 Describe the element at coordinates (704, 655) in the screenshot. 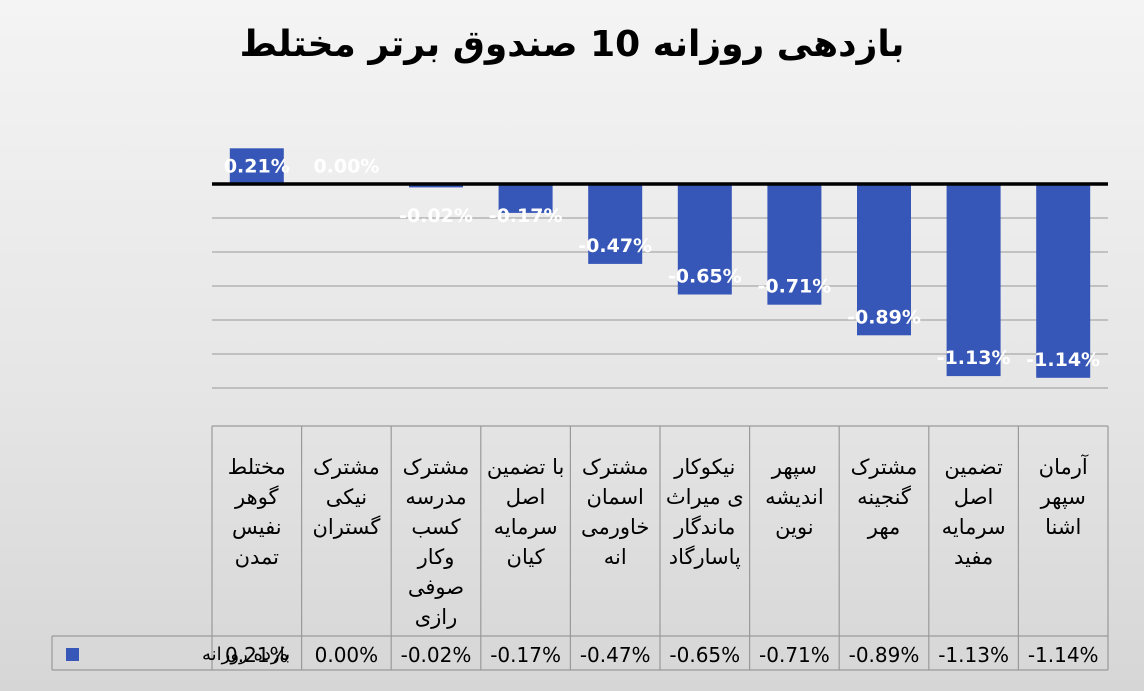

I see `table-value: -0.65%` at that location.